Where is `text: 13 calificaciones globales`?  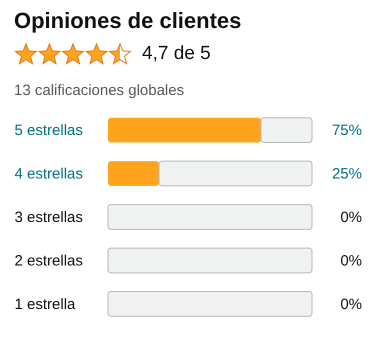
text: 13 calificaciones globales is located at coordinates (100, 90).